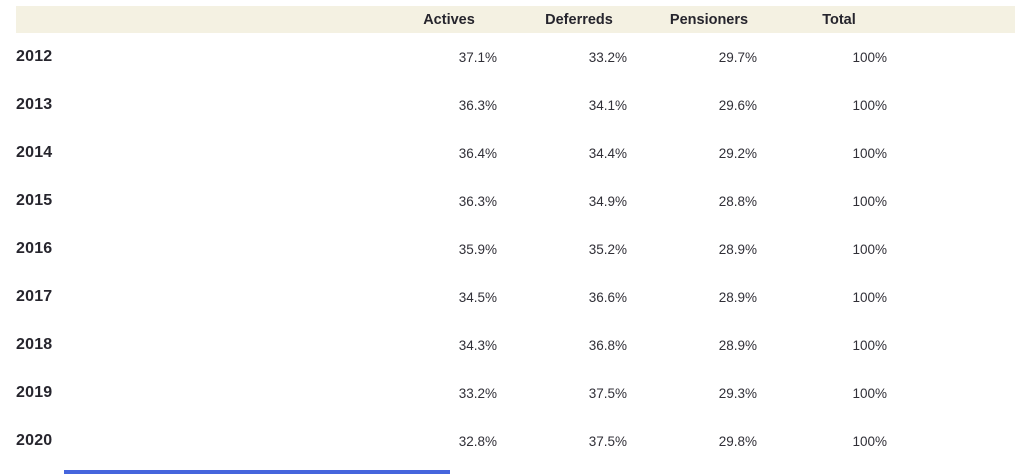 The height and width of the screenshot is (474, 1024). Describe the element at coordinates (200, 19) in the screenshot. I see `year-column-header` at that location.